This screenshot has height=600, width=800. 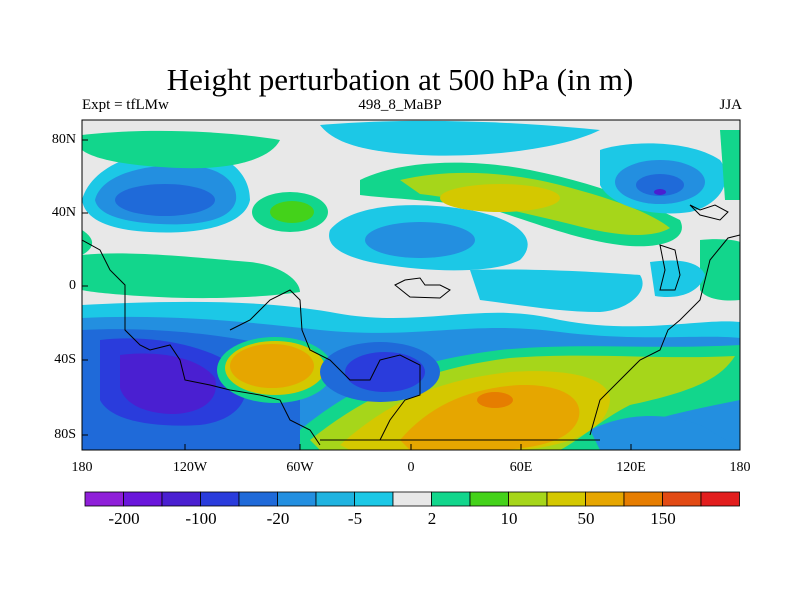 What do you see at coordinates (400, 105) in the screenshot?
I see `period-label: 498_8_MaBP` at bounding box center [400, 105].